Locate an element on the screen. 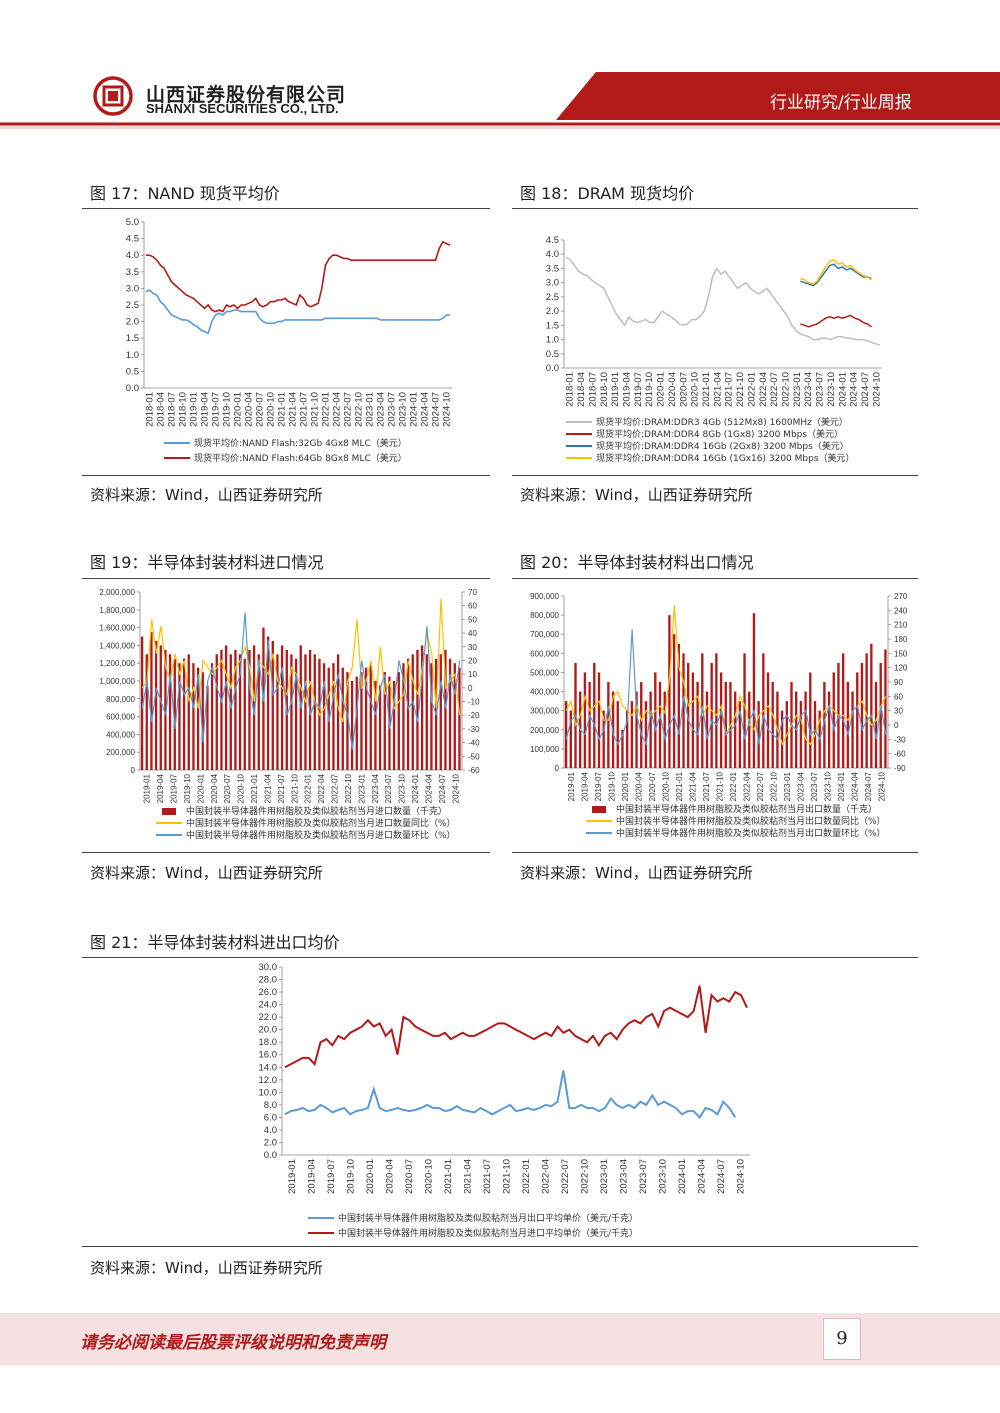 The image size is (1000, 1413). x-tick-label: 2022-10 is located at coordinates (785, 389).